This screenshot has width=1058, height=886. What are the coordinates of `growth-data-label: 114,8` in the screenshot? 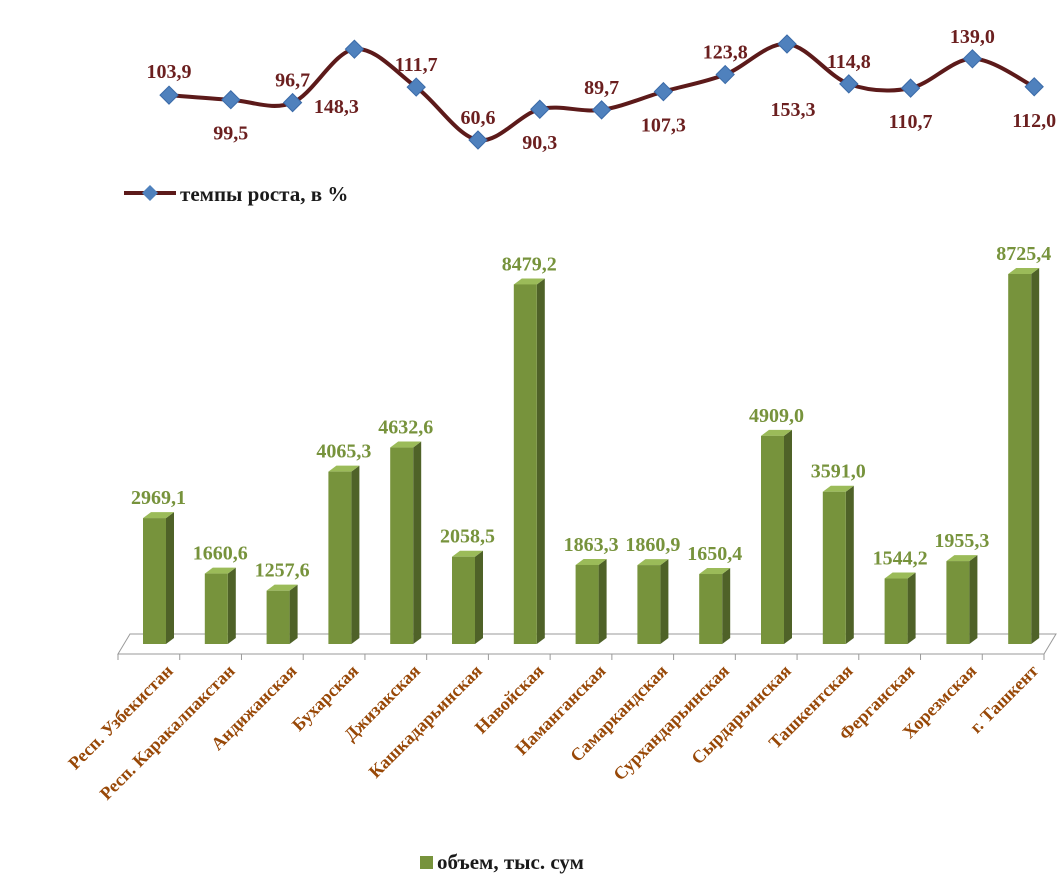 It's located at (849, 62).